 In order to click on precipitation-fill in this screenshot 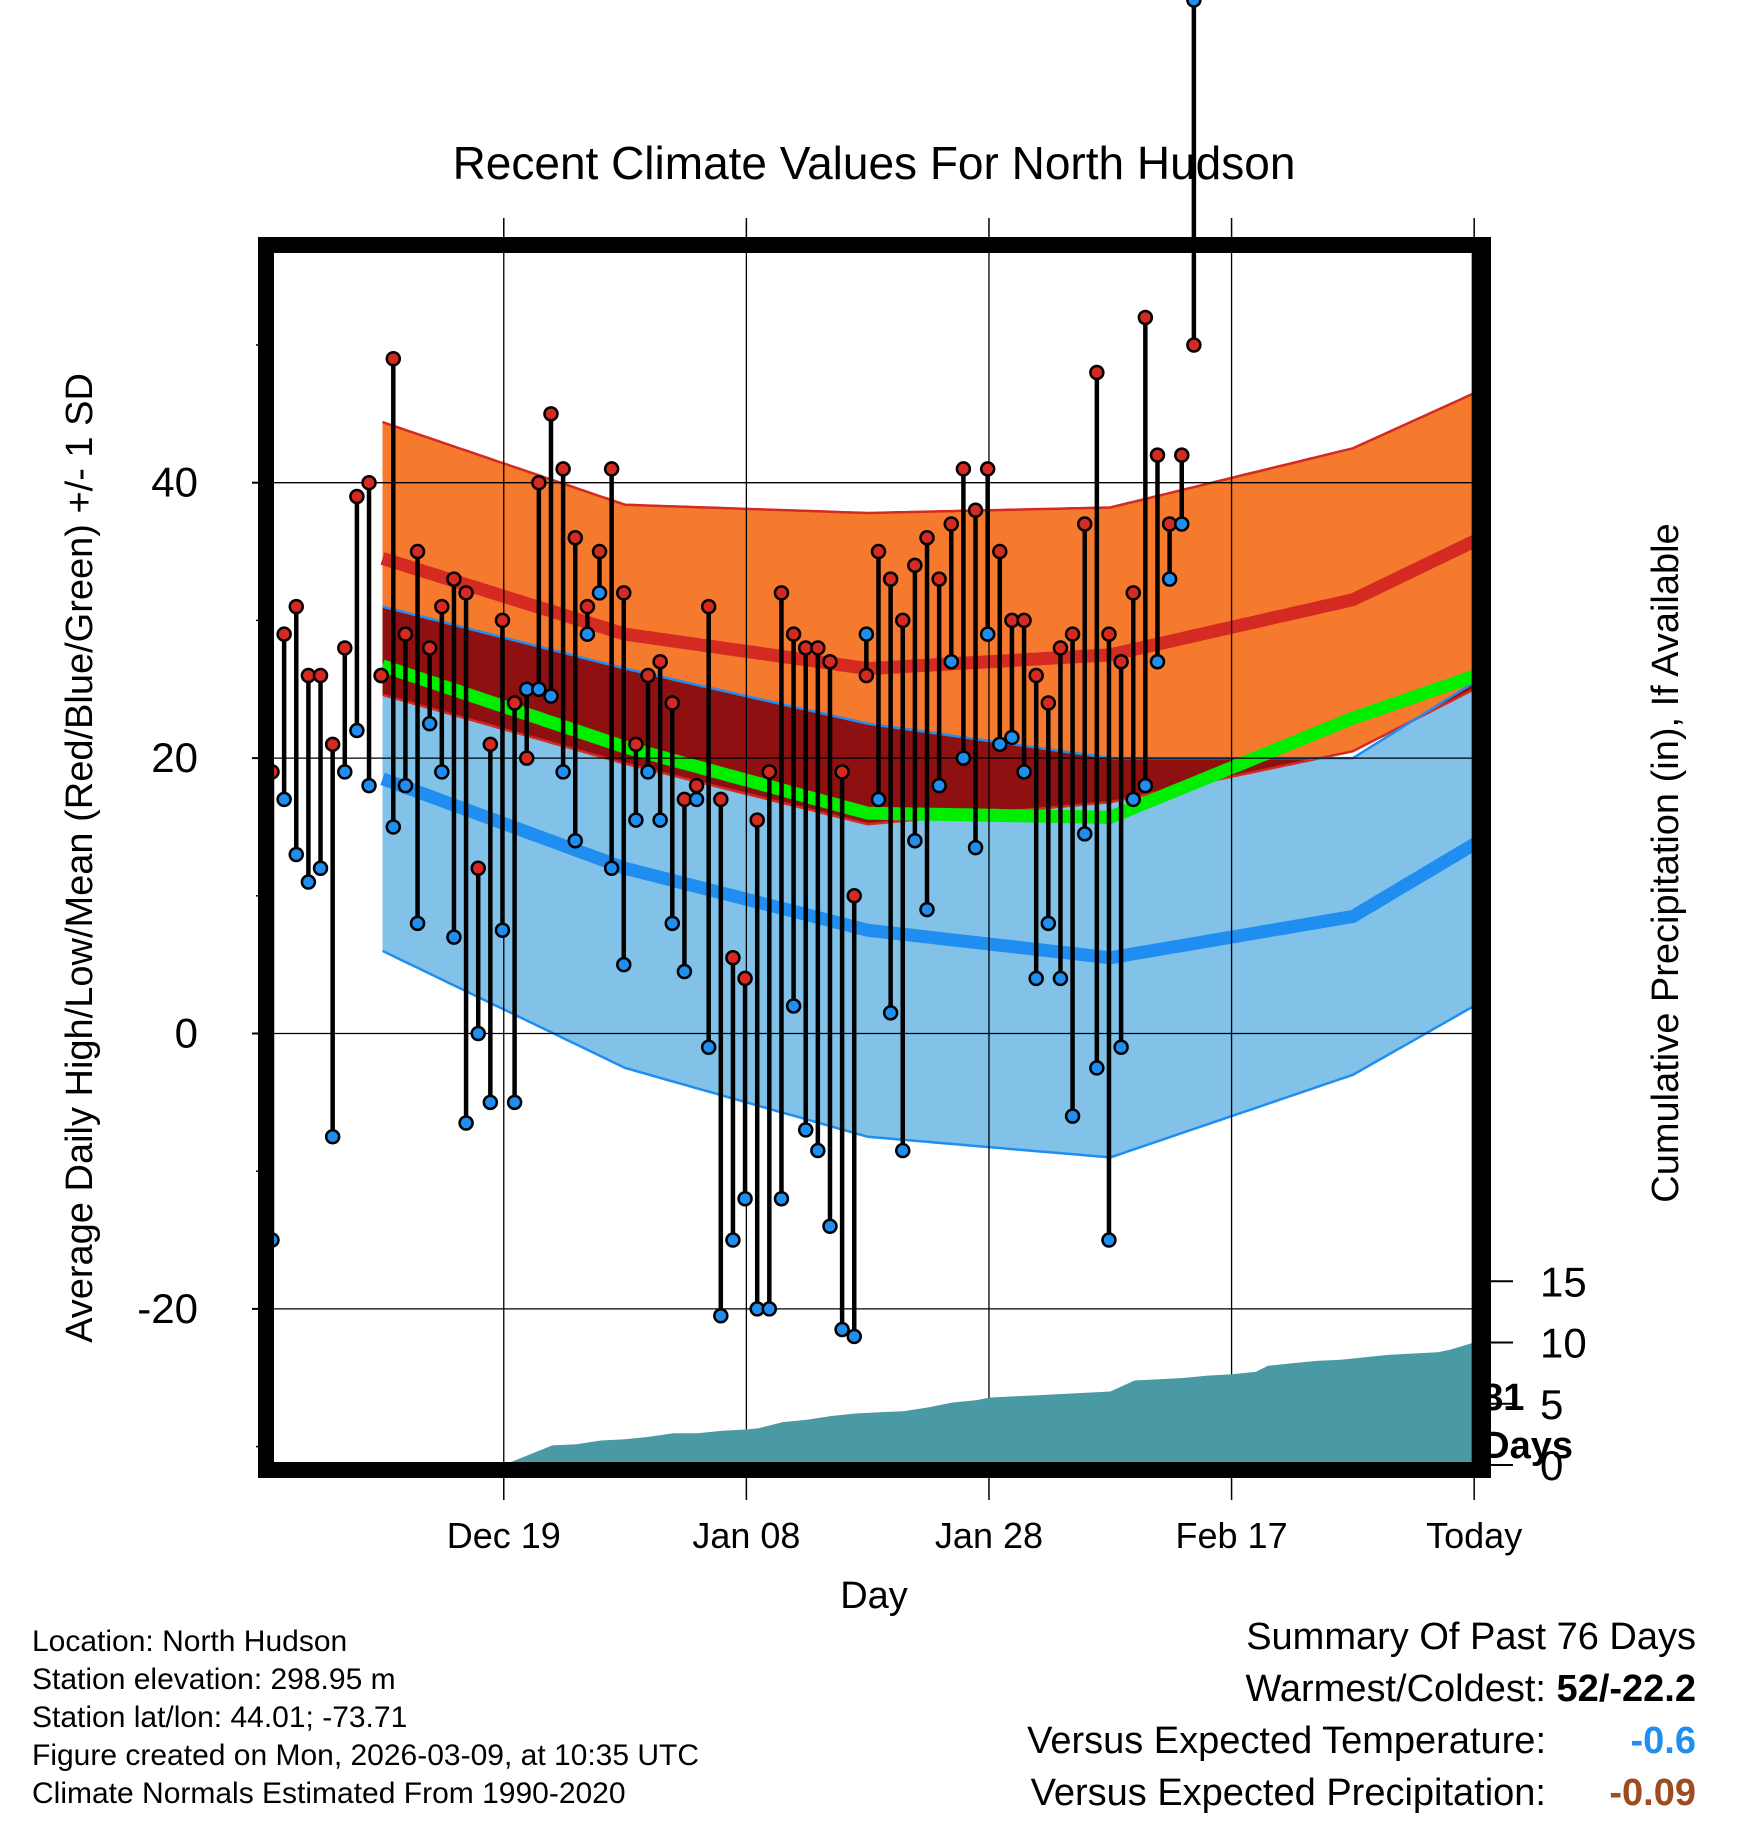, I will do `click(931, 1403)`.